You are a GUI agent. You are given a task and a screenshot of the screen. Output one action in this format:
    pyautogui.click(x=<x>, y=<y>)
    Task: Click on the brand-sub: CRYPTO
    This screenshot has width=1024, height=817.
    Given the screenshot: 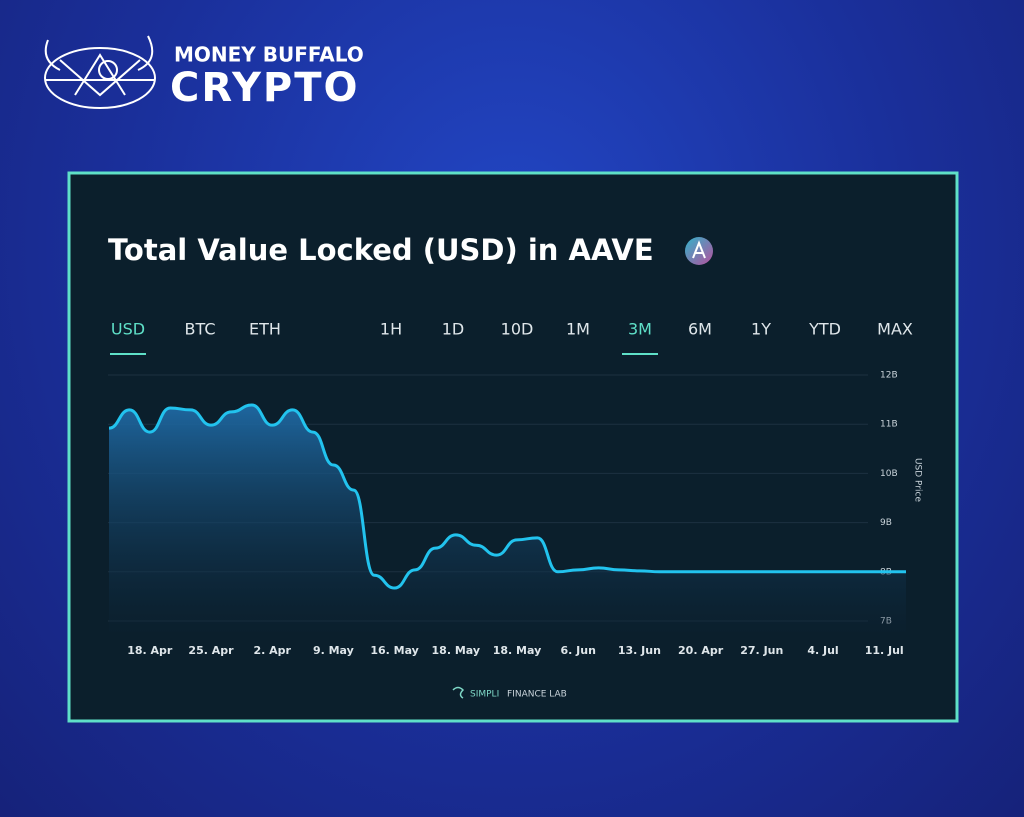 What is the action you would take?
    pyautogui.click(x=265, y=88)
    